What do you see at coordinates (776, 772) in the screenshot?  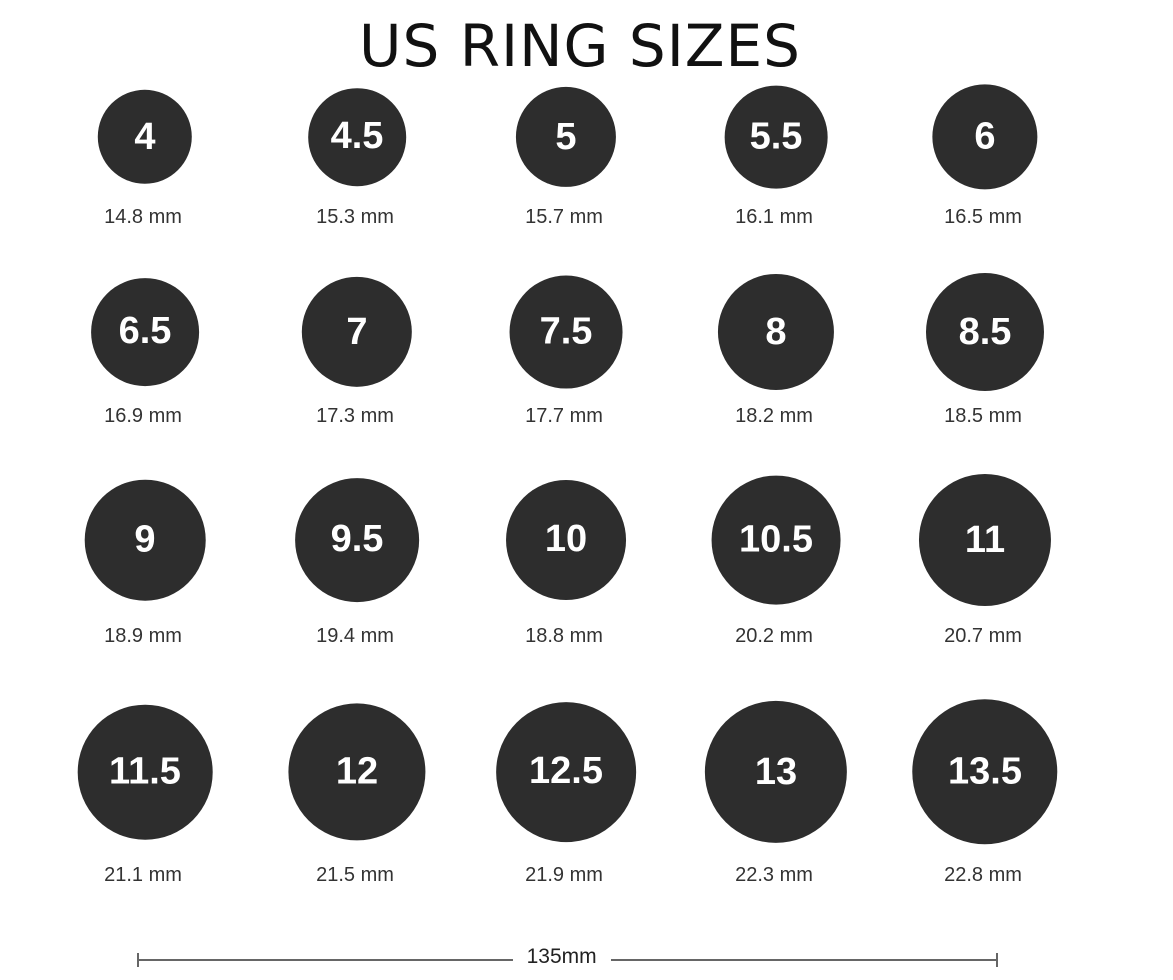 I see `ring-size-circle: 13` at bounding box center [776, 772].